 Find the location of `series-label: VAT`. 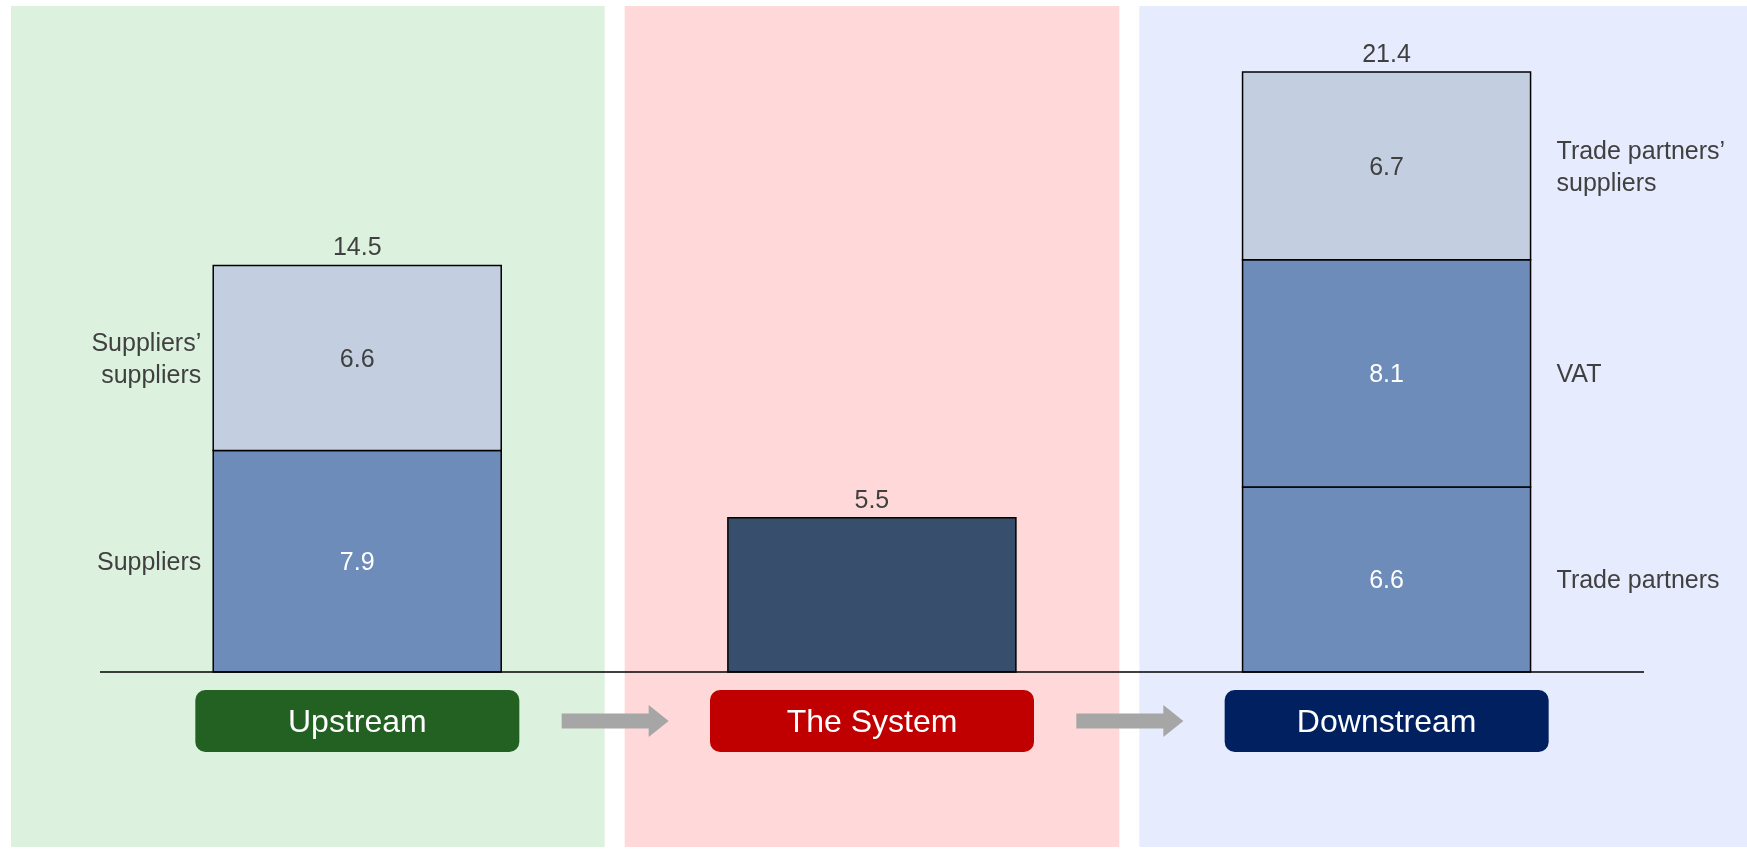

series-label: VAT is located at coordinates (1579, 373).